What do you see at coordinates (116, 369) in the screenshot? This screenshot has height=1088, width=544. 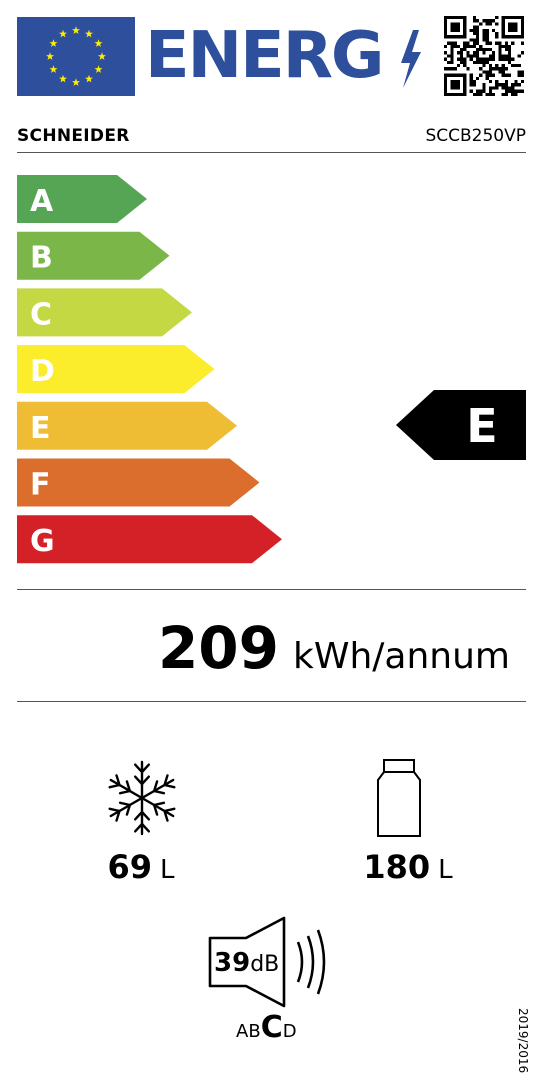 I see `energy-class-arrow-d` at bounding box center [116, 369].